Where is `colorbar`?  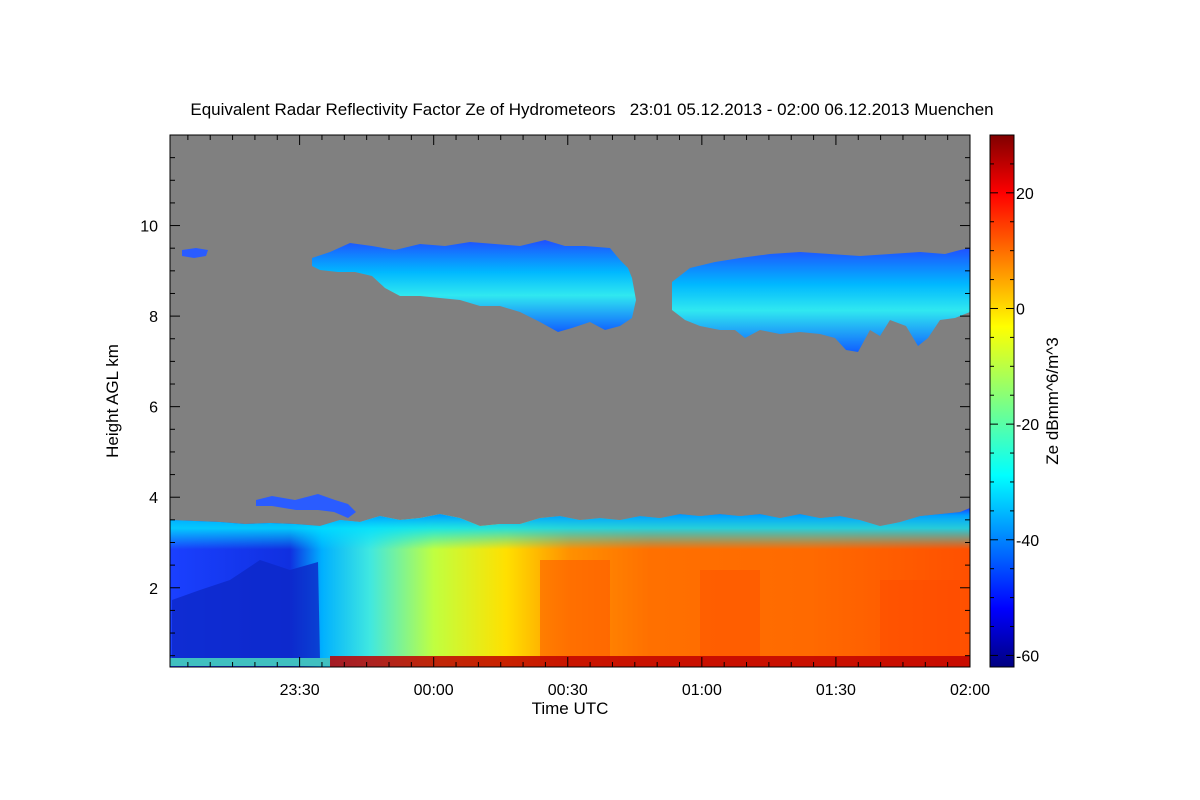 colorbar is located at coordinates (1002, 401).